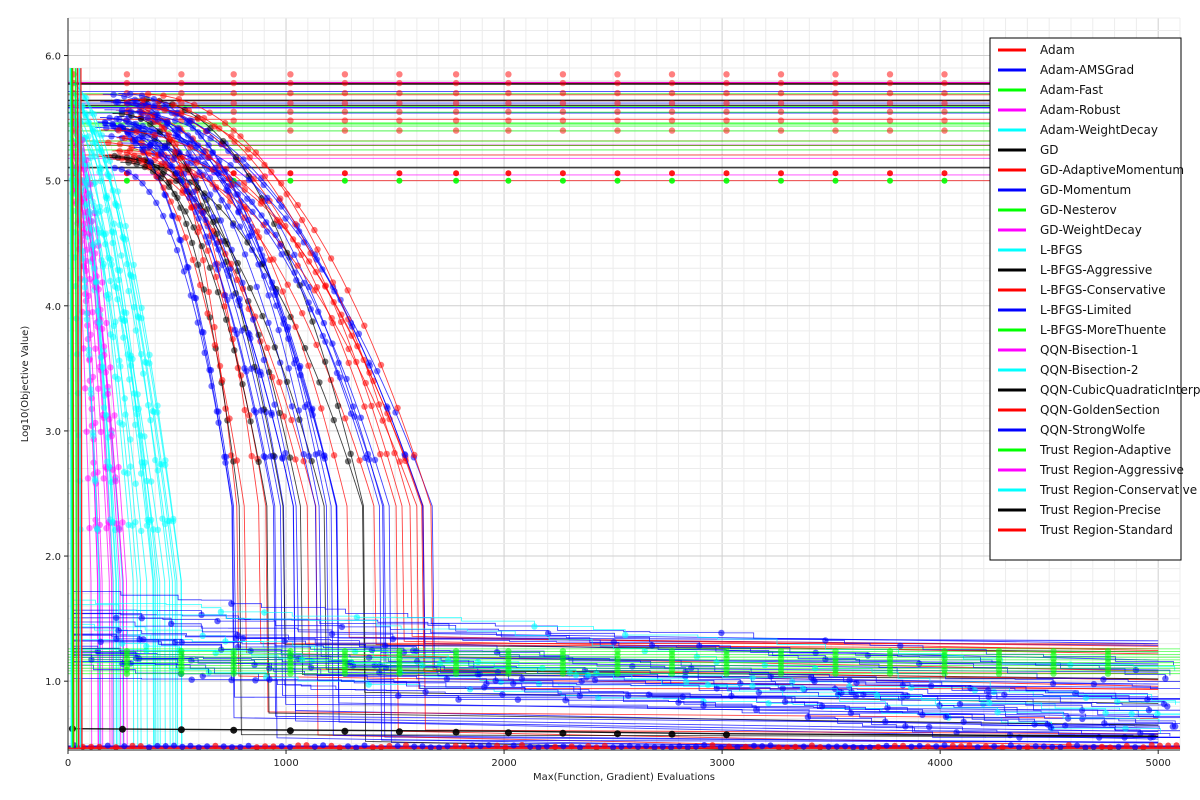 The image size is (1200, 800). What do you see at coordinates (1078, 210) in the screenshot?
I see `legend-entry: GD-Nesterov` at bounding box center [1078, 210].